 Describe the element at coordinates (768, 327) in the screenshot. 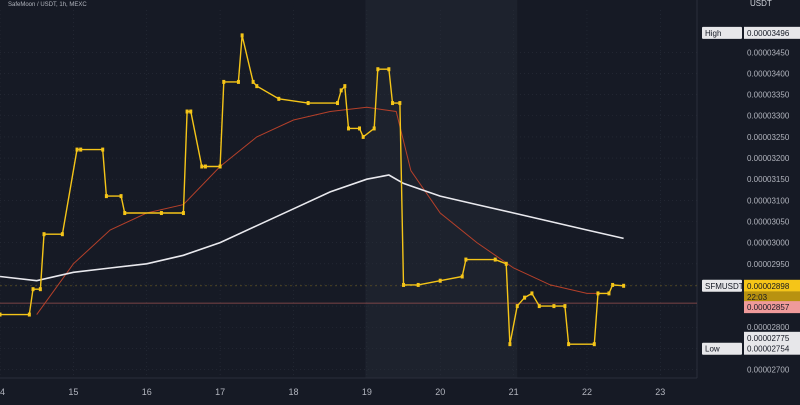

I see `y-tick-label: 0.00002800` at that location.